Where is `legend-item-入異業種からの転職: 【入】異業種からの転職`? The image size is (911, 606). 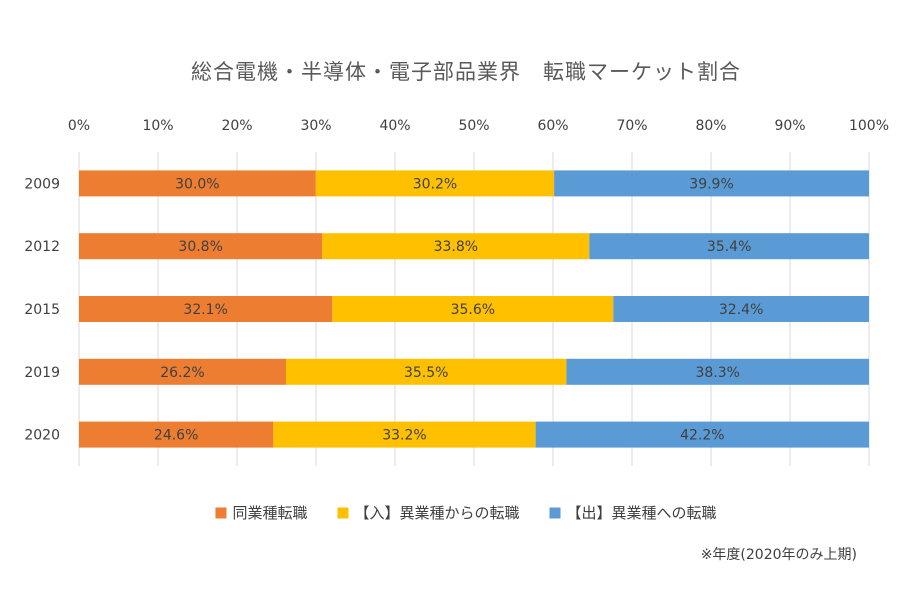
legend-item-入異業種からの転職: 【入】異業種からの転職 is located at coordinates (428, 513).